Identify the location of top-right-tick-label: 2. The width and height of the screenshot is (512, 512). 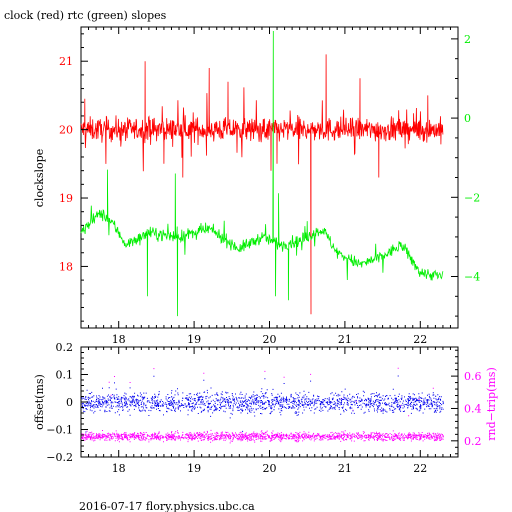
(467, 39).